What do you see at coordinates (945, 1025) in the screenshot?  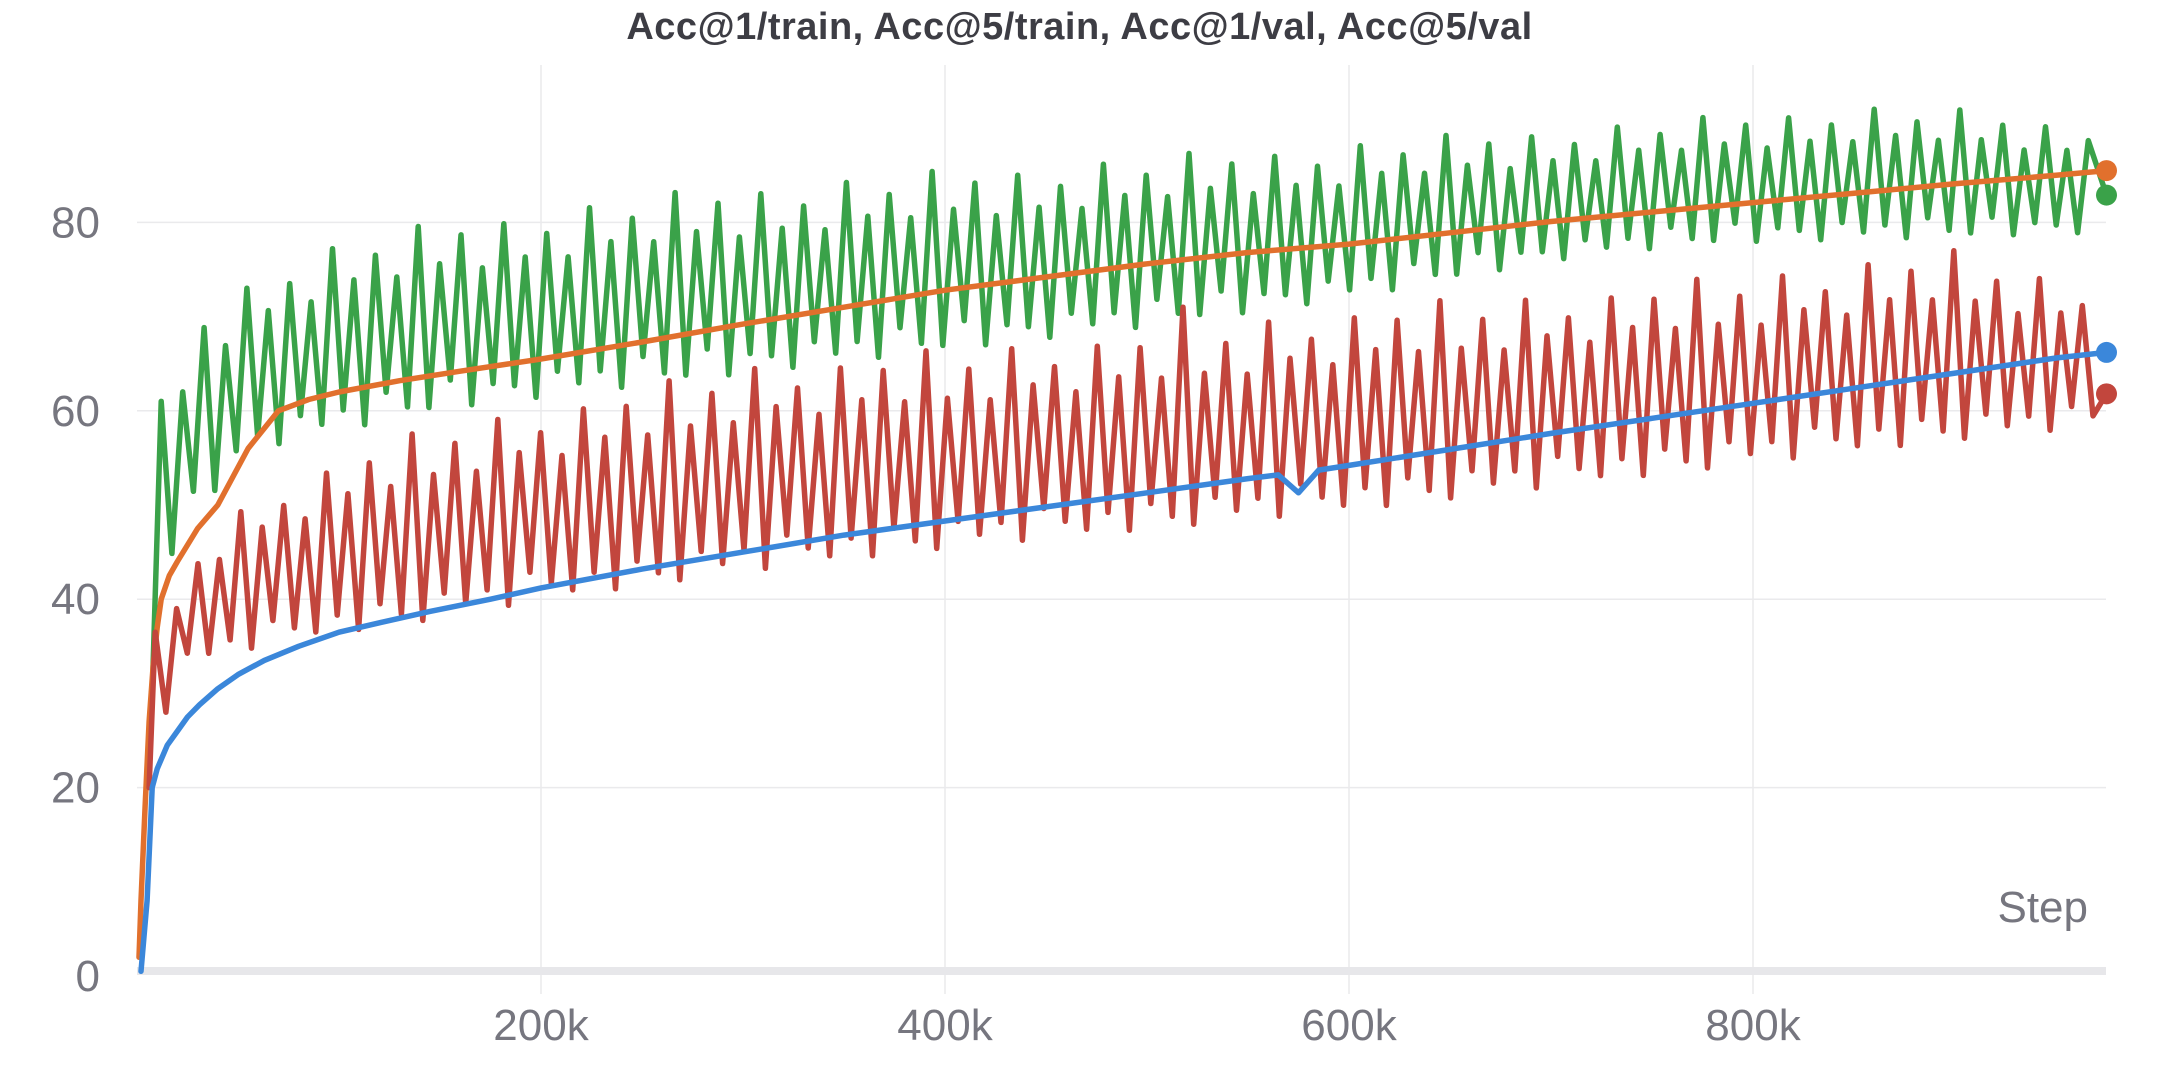 I see `x-tick-label: 400k` at bounding box center [945, 1025].